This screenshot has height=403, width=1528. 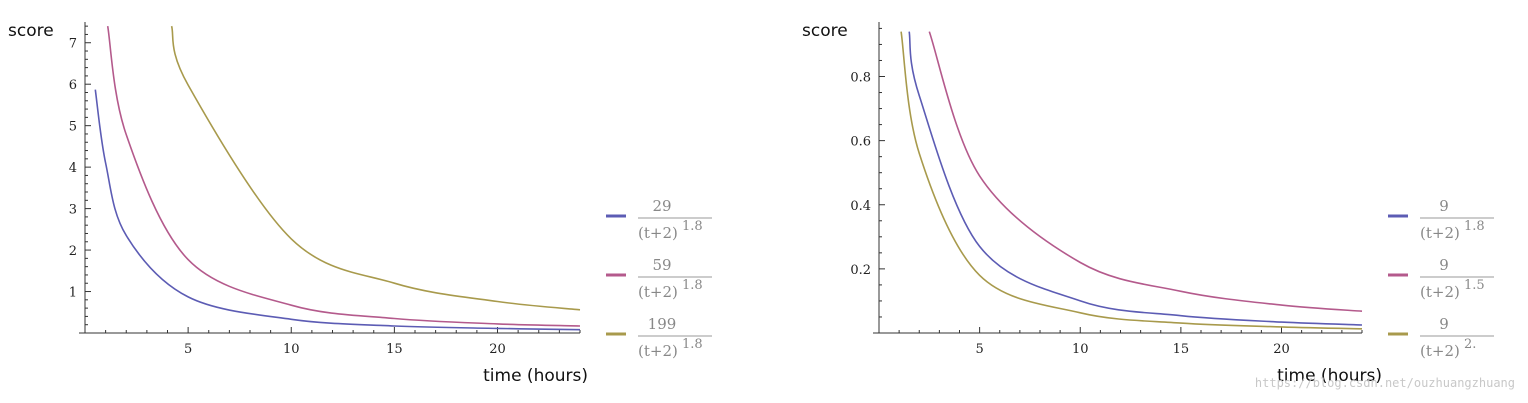 What do you see at coordinates (1441, 278) in the screenshot?
I see `legend-entry-2: 9 (t+2) 1.5` at bounding box center [1441, 278].